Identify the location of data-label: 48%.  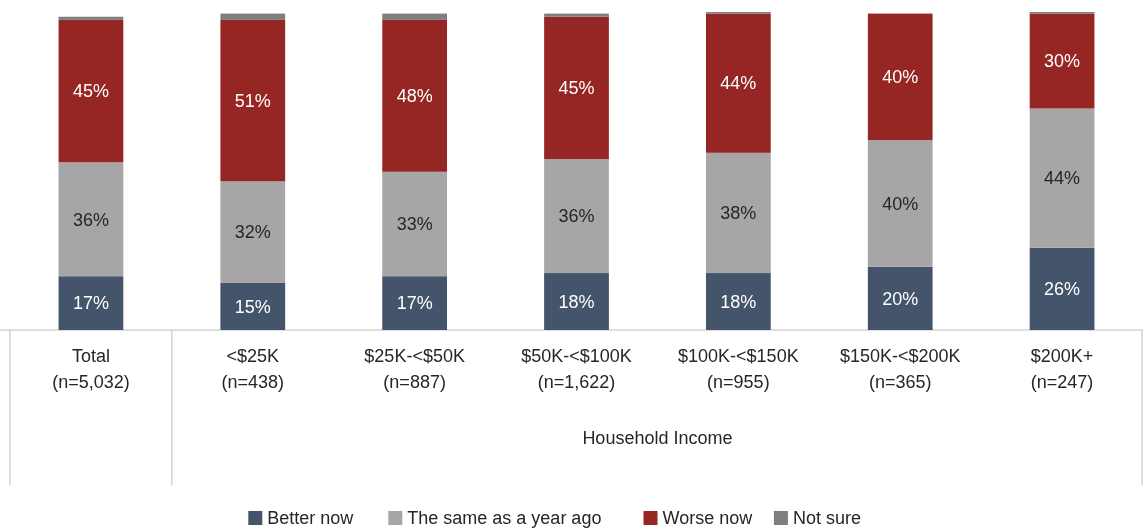
(414, 96).